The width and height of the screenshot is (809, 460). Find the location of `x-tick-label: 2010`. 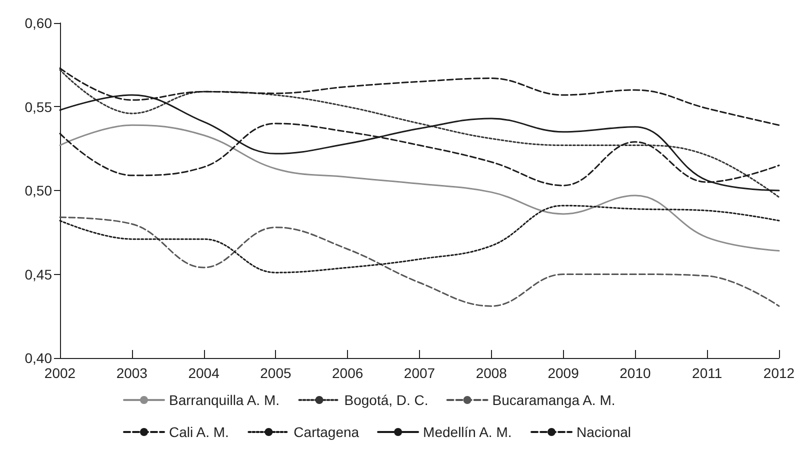

x-tick-label: 2010 is located at coordinates (635, 373).